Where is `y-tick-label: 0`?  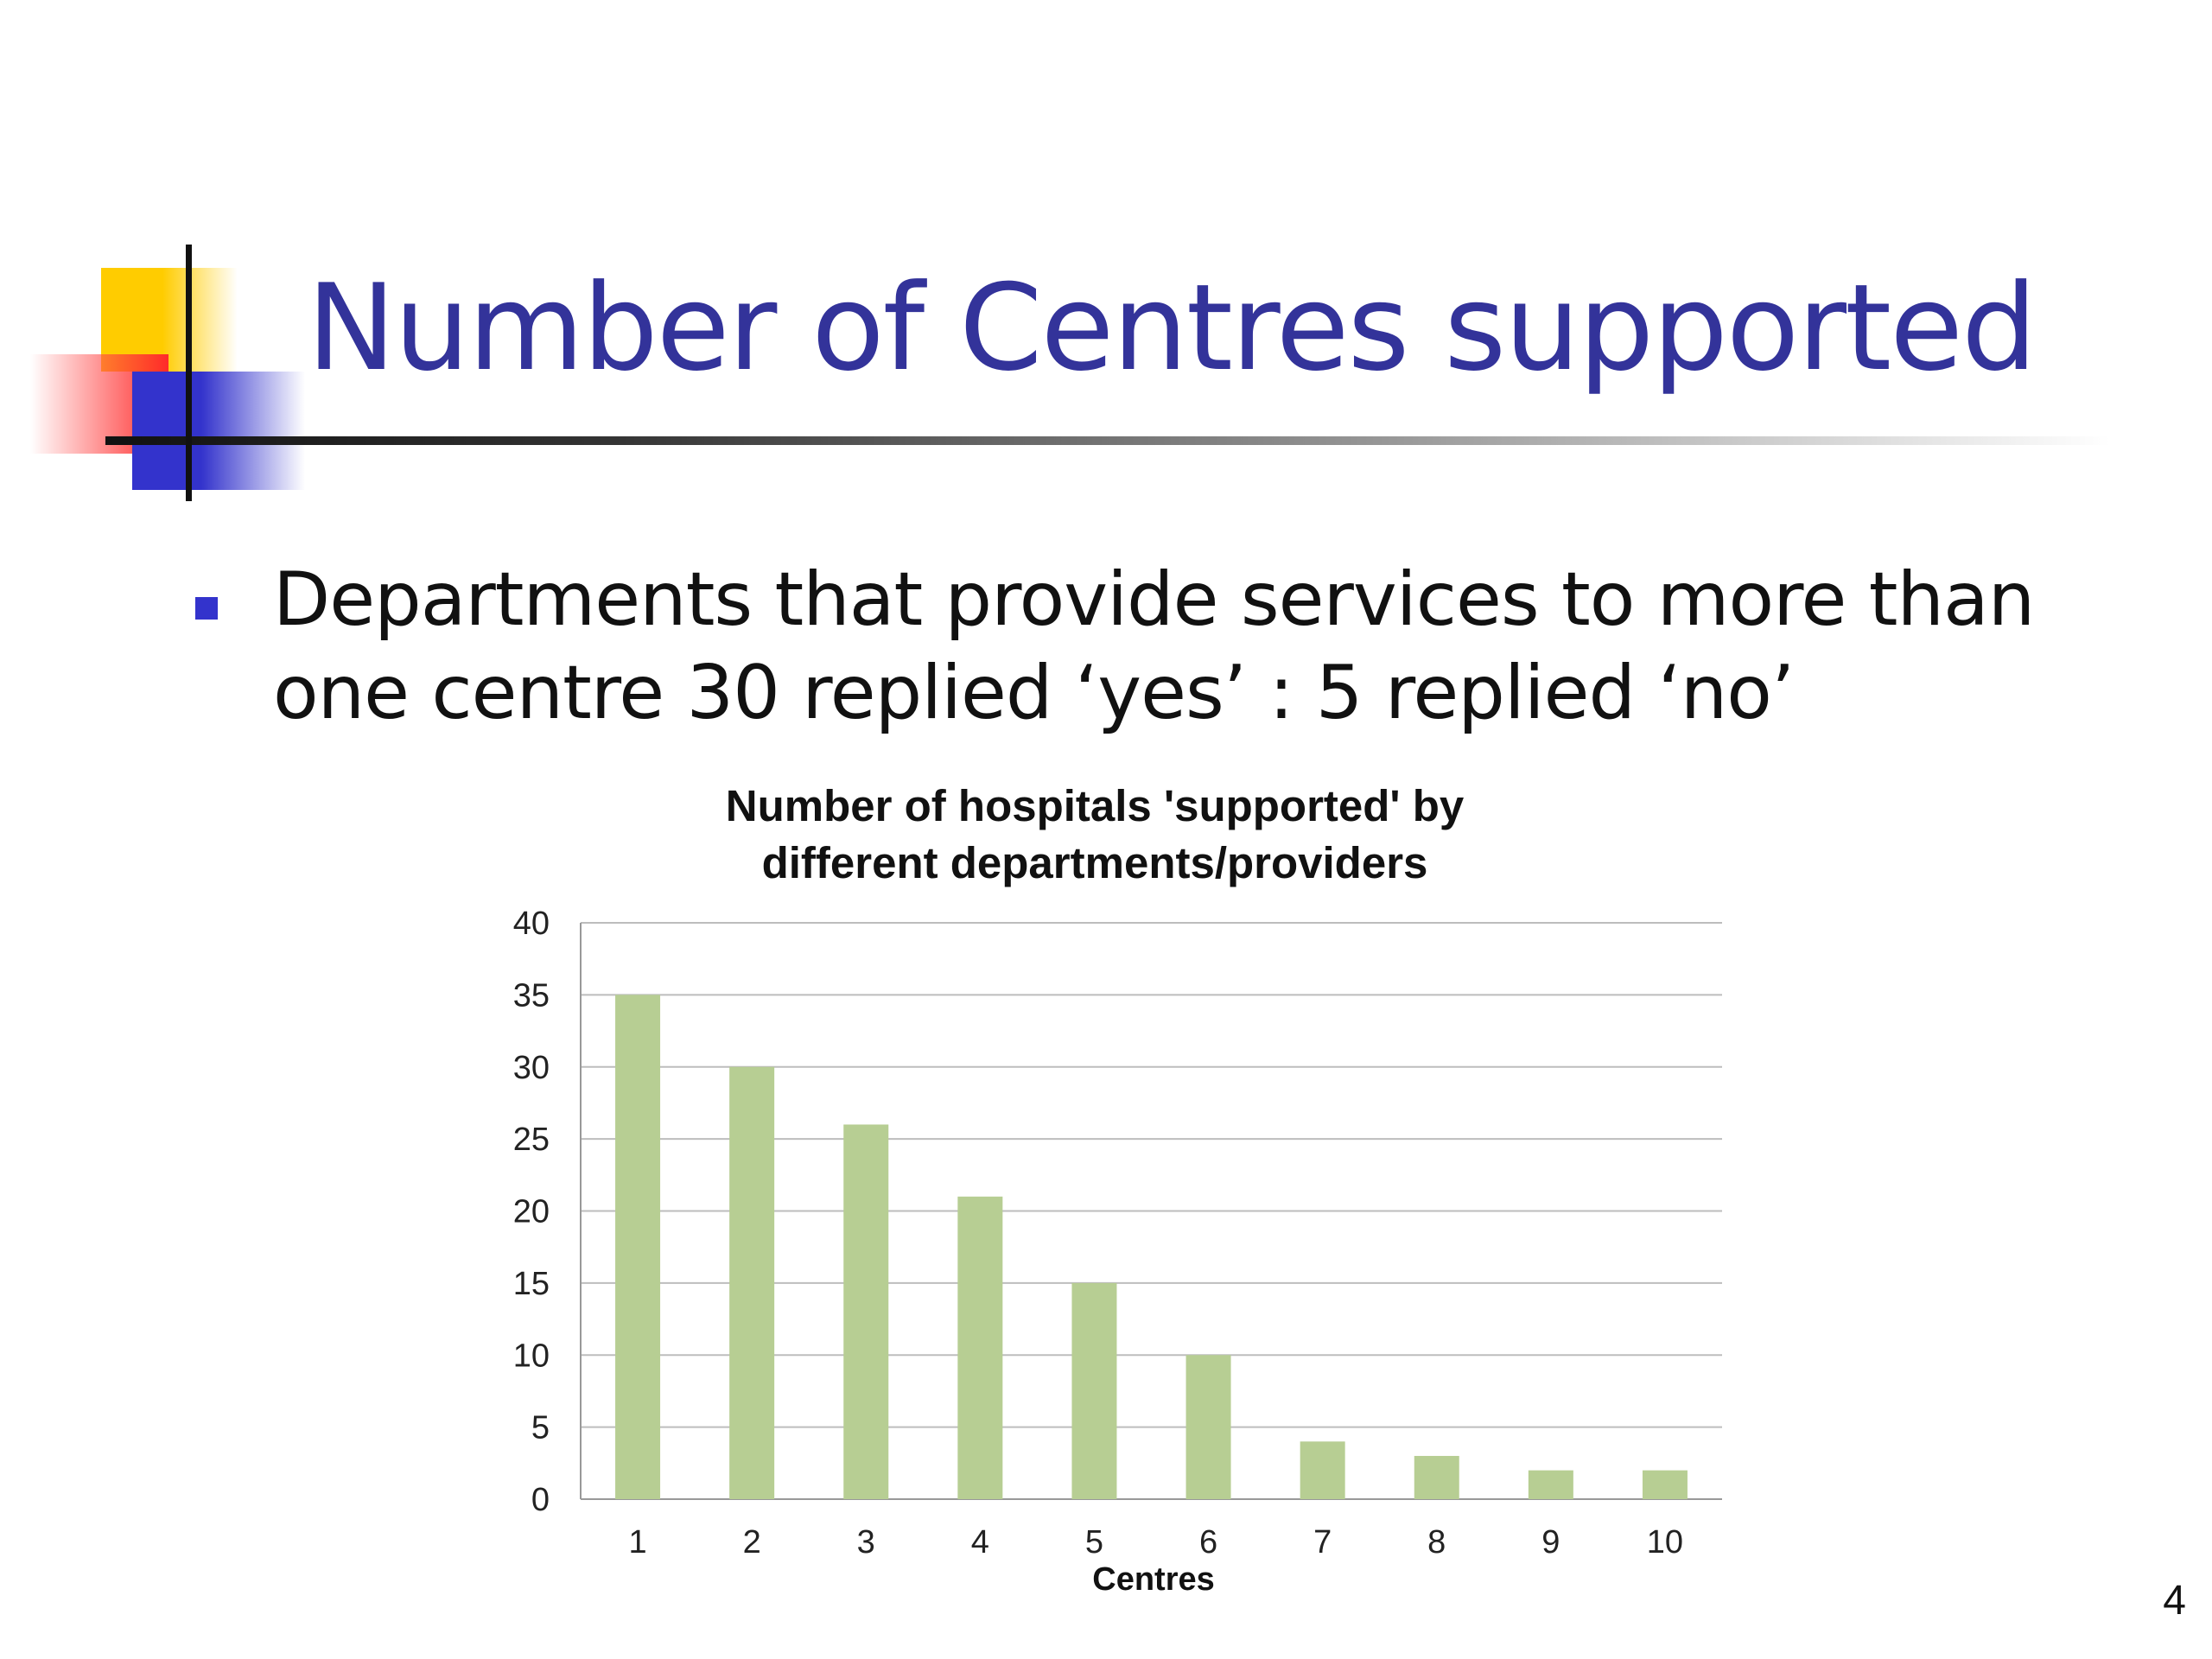 y-tick-label: 0 is located at coordinates (540, 1500).